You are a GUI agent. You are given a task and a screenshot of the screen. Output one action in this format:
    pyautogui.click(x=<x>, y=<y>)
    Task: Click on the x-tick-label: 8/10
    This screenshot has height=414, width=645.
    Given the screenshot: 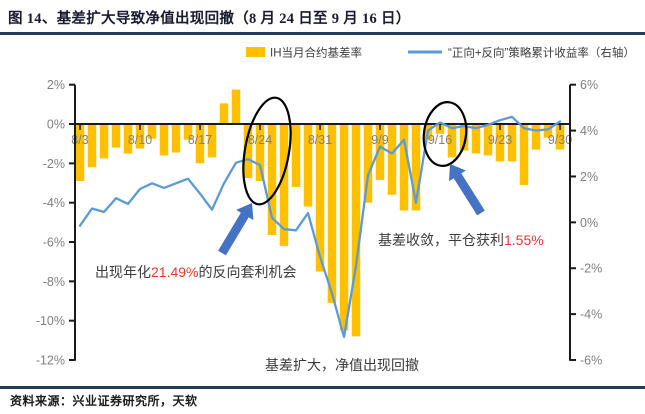 What is the action you would take?
    pyautogui.click(x=140, y=140)
    